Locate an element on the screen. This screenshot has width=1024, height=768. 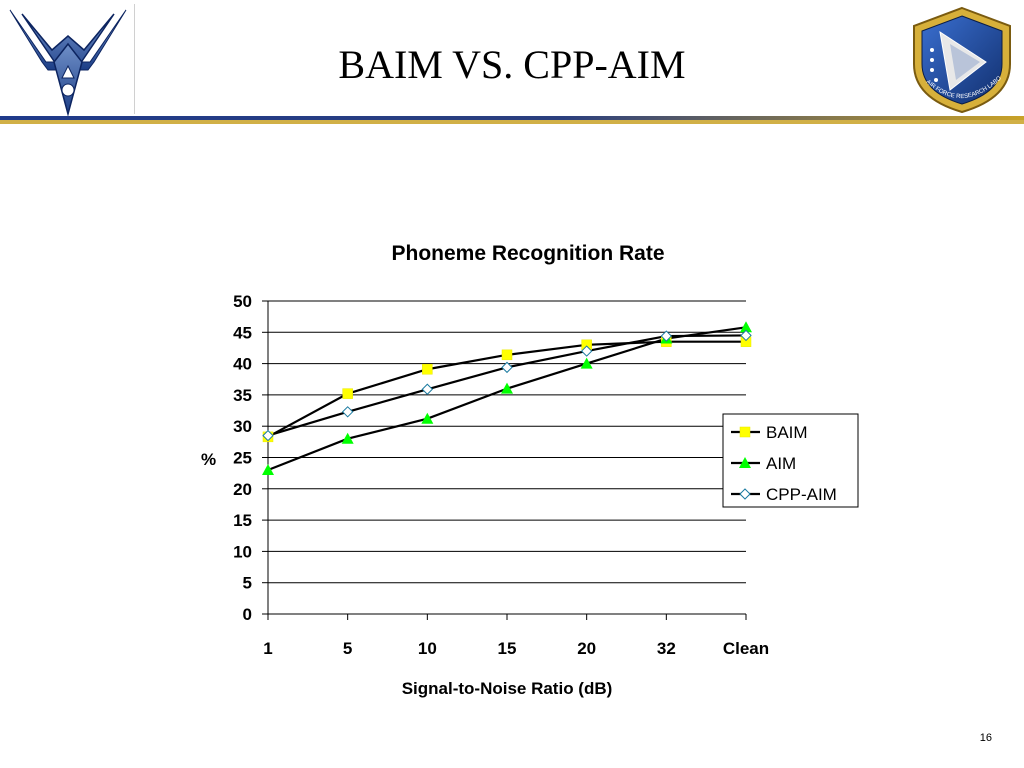
legend-marker-cpp-aim is located at coordinates (745, 494).